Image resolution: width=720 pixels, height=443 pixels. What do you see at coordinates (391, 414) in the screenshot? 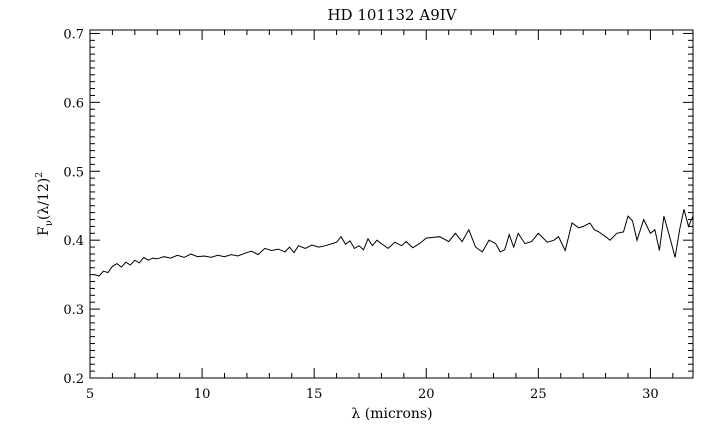
I see `x-axis-label: λ (microns)` at bounding box center [391, 414].